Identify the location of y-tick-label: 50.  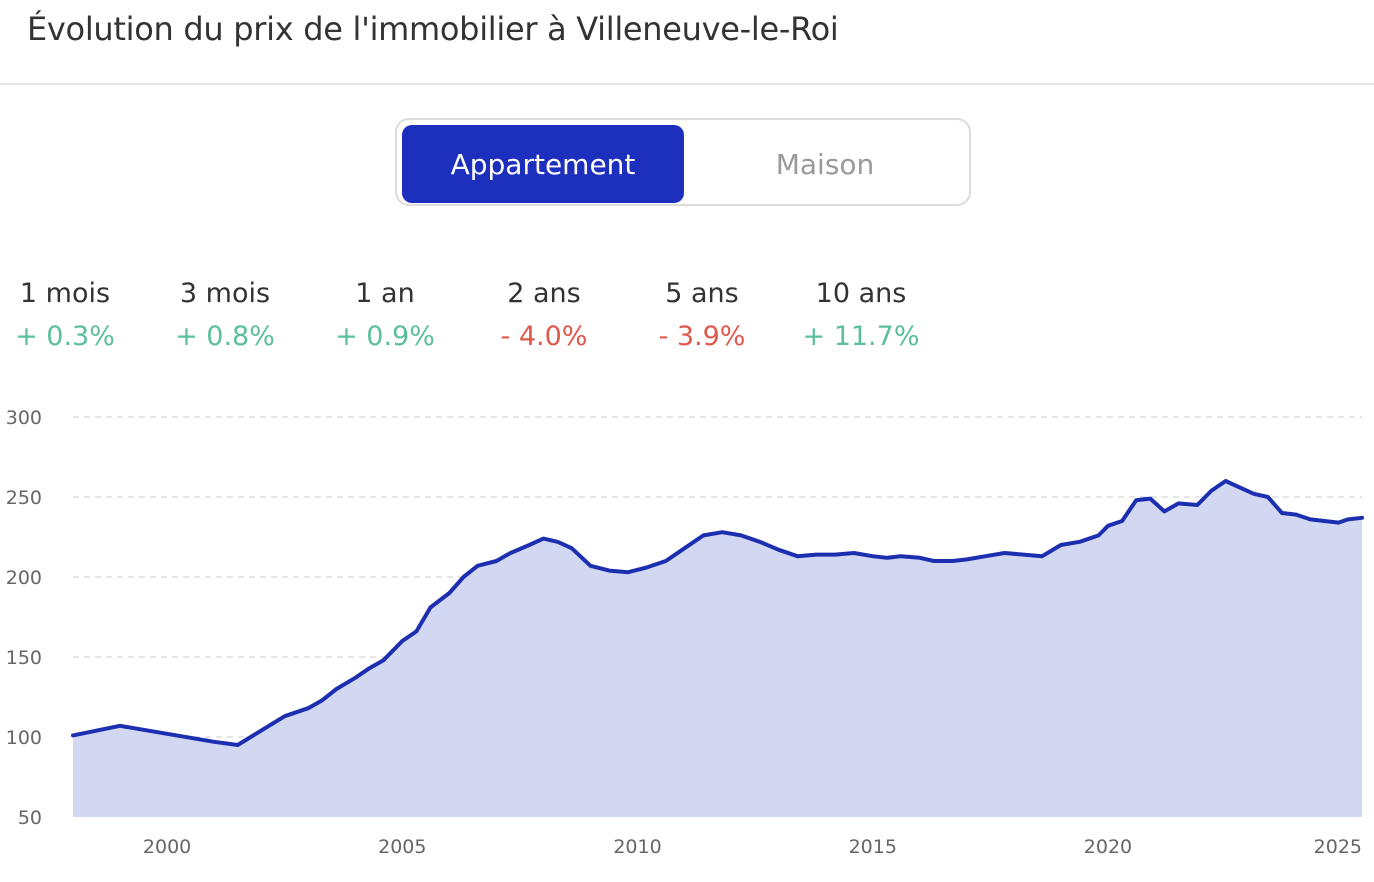
(30, 818).